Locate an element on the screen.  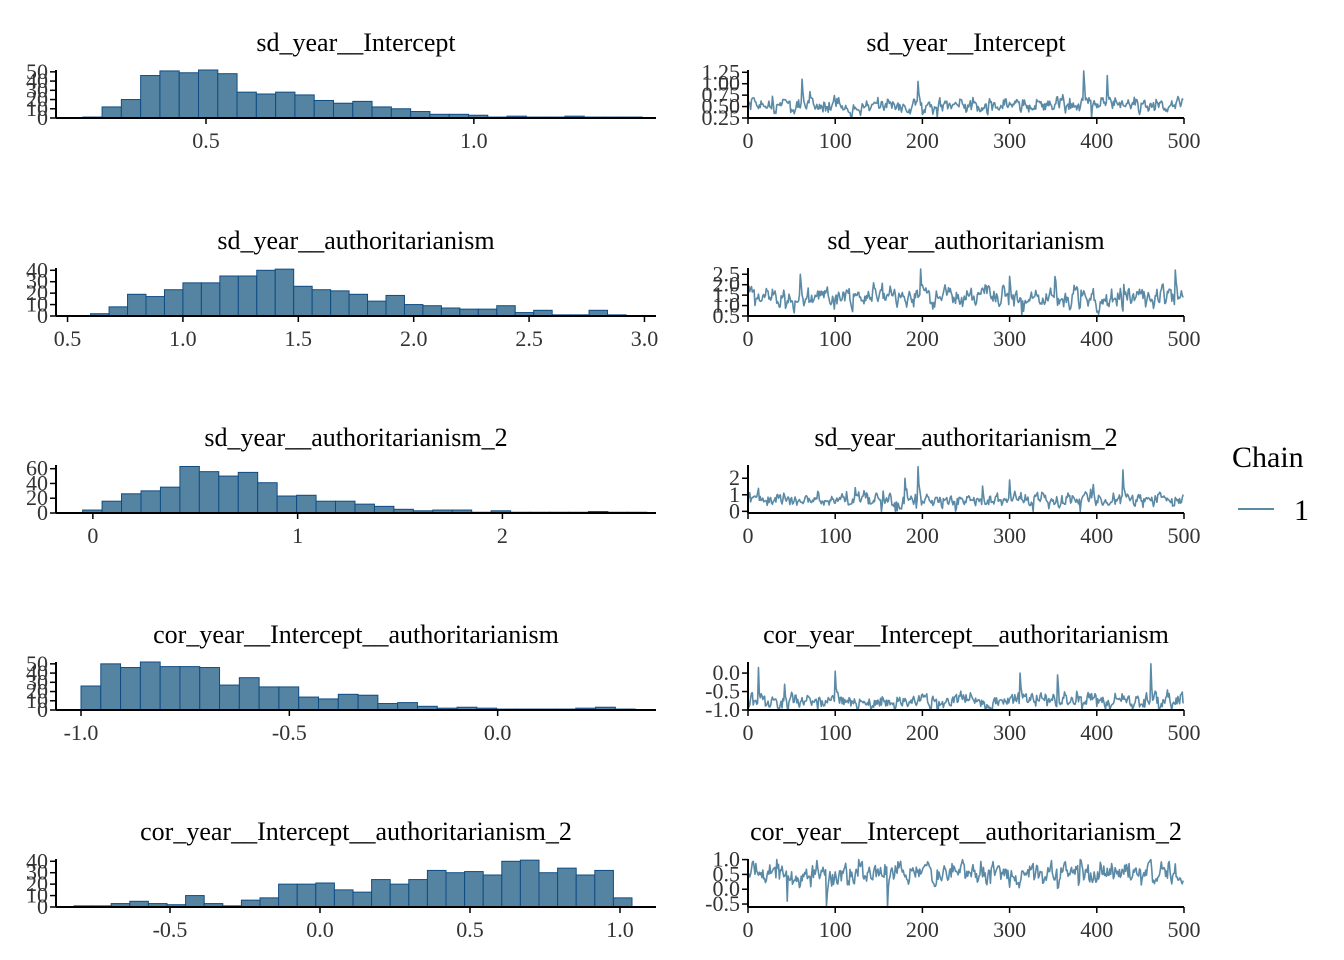
histogram-5-x-tick-label: -0.5 is located at coordinates (170, 929).